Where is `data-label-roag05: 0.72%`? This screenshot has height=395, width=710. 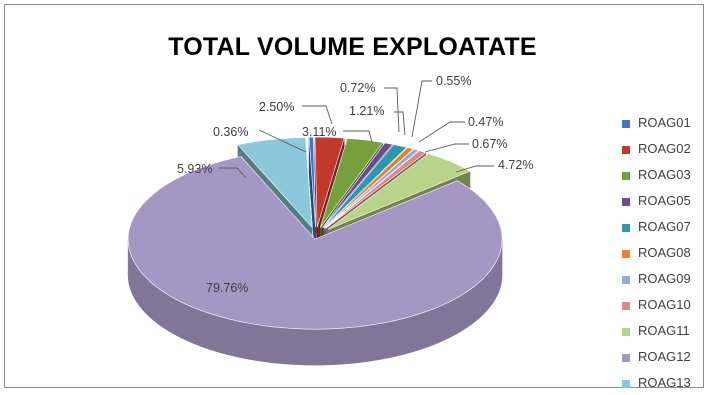 data-label-roag05: 0.72% is located at coordinates (357, 88).